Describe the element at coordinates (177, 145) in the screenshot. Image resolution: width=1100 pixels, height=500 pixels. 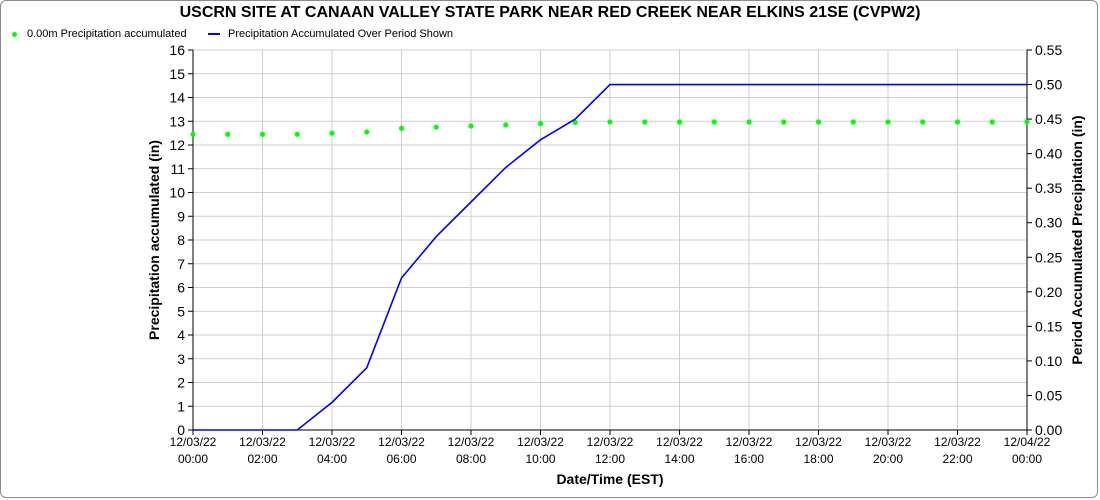
I see `y-tick-label-left: 12` at that location.